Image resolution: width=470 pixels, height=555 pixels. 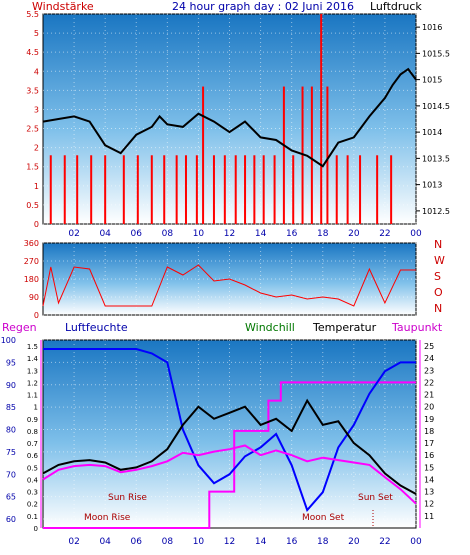 I want to click on humidity-tick-label: 90, so click(x=11, y=385).